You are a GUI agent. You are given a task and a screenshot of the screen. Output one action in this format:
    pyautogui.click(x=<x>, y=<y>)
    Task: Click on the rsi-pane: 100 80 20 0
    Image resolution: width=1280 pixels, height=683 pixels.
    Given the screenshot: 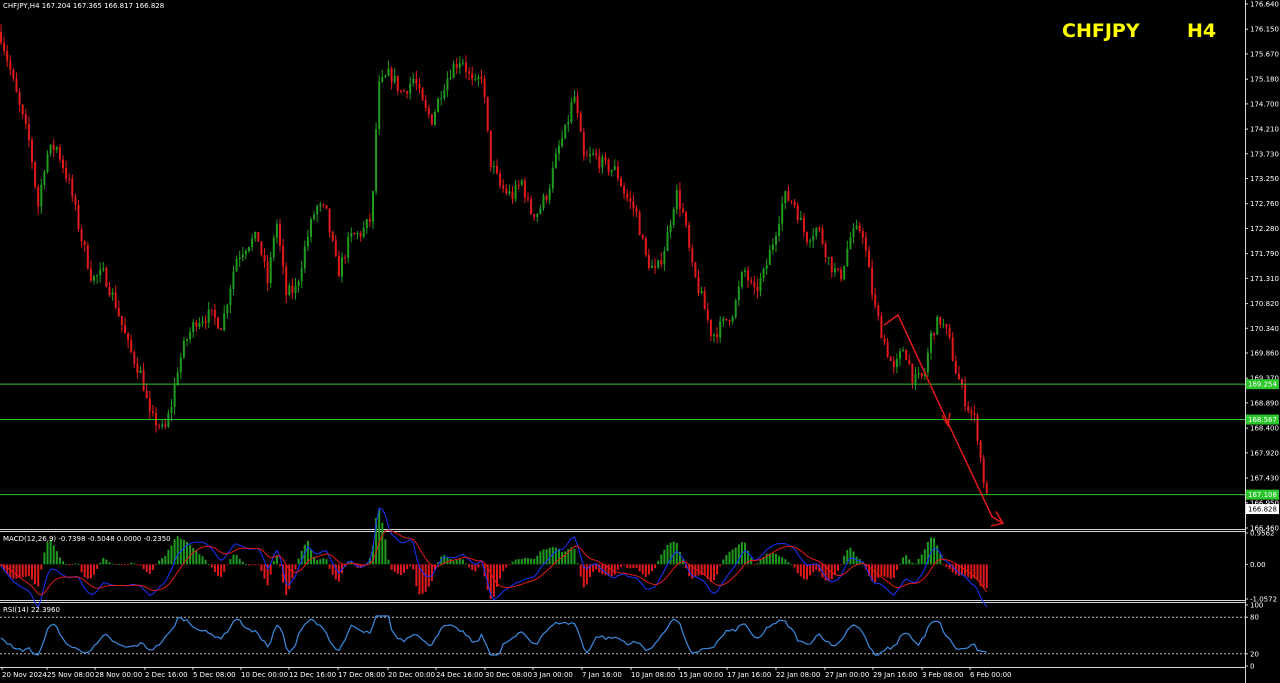 What is the action you would take?
    pyautogui.click(x=631, y=636)
    